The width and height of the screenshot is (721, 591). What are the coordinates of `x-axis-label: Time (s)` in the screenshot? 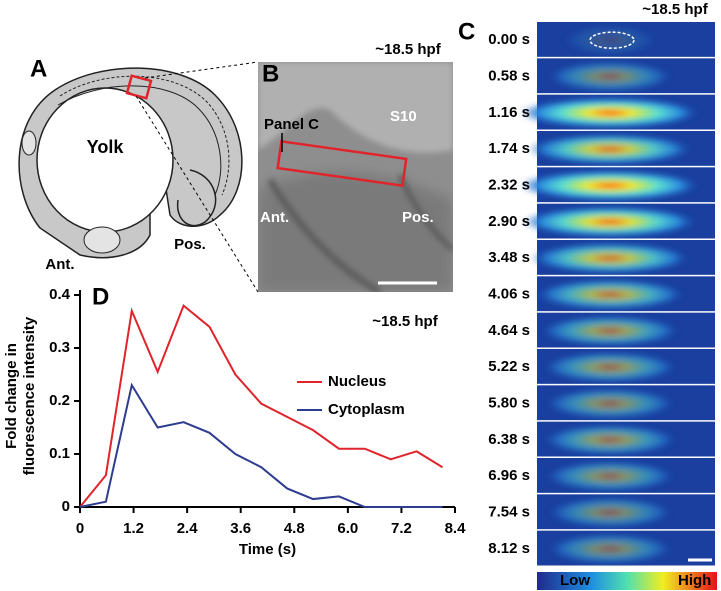 It's located at (267, 549).